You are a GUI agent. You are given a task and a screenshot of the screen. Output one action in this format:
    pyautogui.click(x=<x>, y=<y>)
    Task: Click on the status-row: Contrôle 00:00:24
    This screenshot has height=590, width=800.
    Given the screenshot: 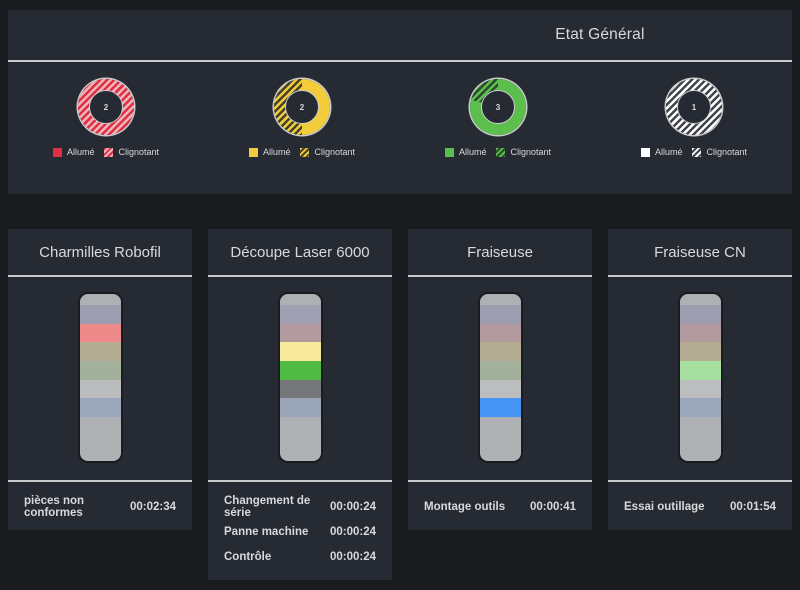 What is the action you would take?
    pyautogui.click(x=300, y=556)
    